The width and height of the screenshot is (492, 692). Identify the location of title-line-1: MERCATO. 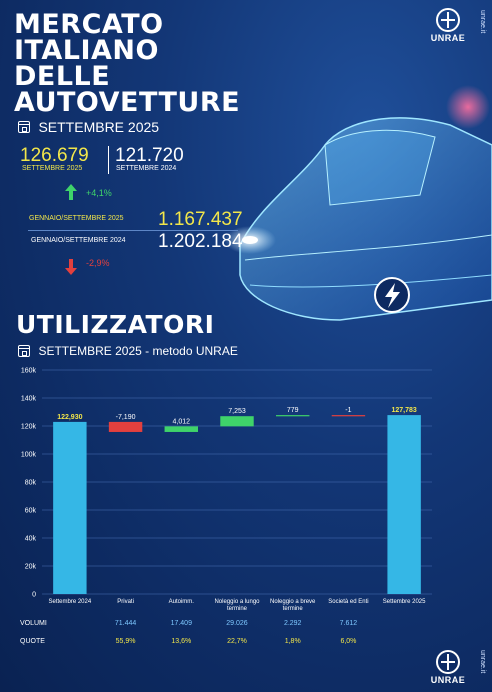
(89, 24).